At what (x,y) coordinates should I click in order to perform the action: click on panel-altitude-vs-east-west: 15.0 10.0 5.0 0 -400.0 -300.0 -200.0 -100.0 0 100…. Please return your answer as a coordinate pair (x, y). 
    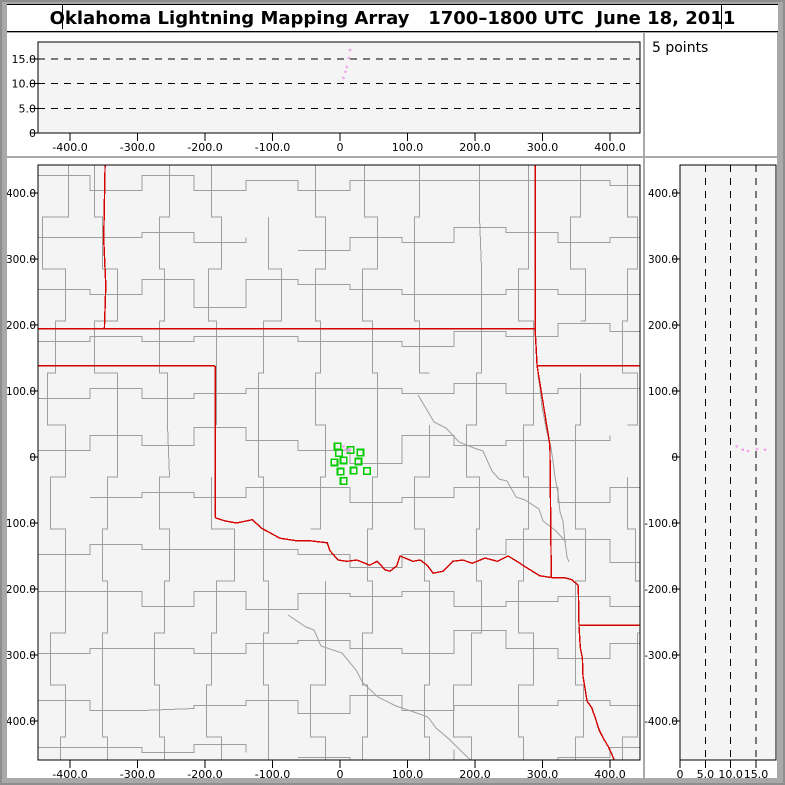
    Looking at the image, I should click on (325, 94).